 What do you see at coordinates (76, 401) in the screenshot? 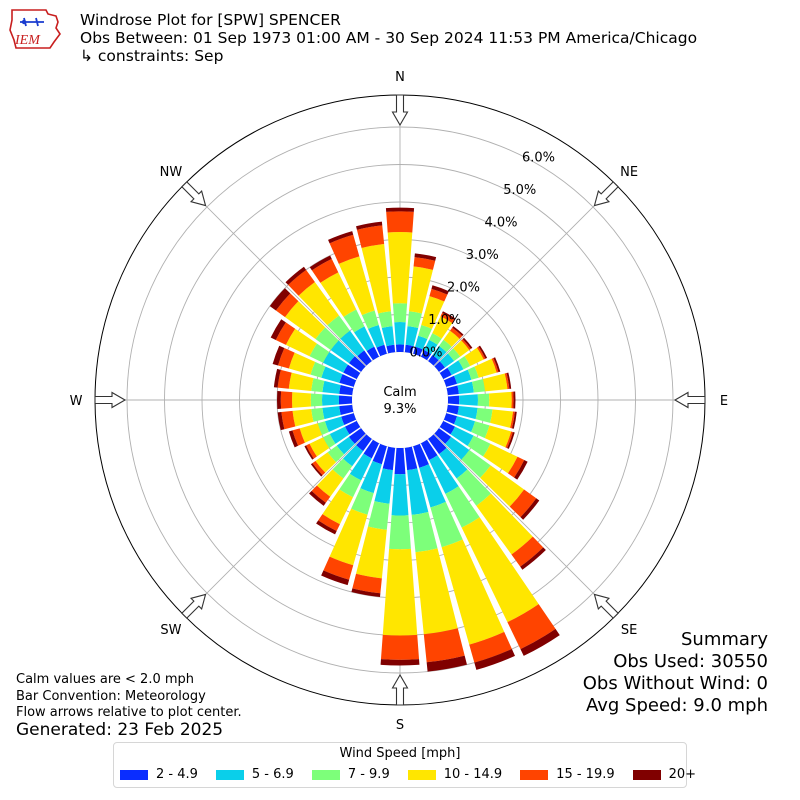
I see `compass-label-w: W` at bounding box center [76, 401].